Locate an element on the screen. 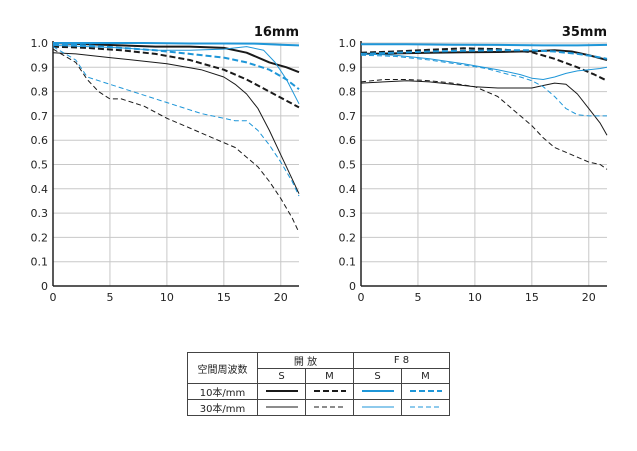 The width and height of the screenshot is (637, 451). legend-row-10lpmm-label: 10本/mm is located at coordinates (222, 391).